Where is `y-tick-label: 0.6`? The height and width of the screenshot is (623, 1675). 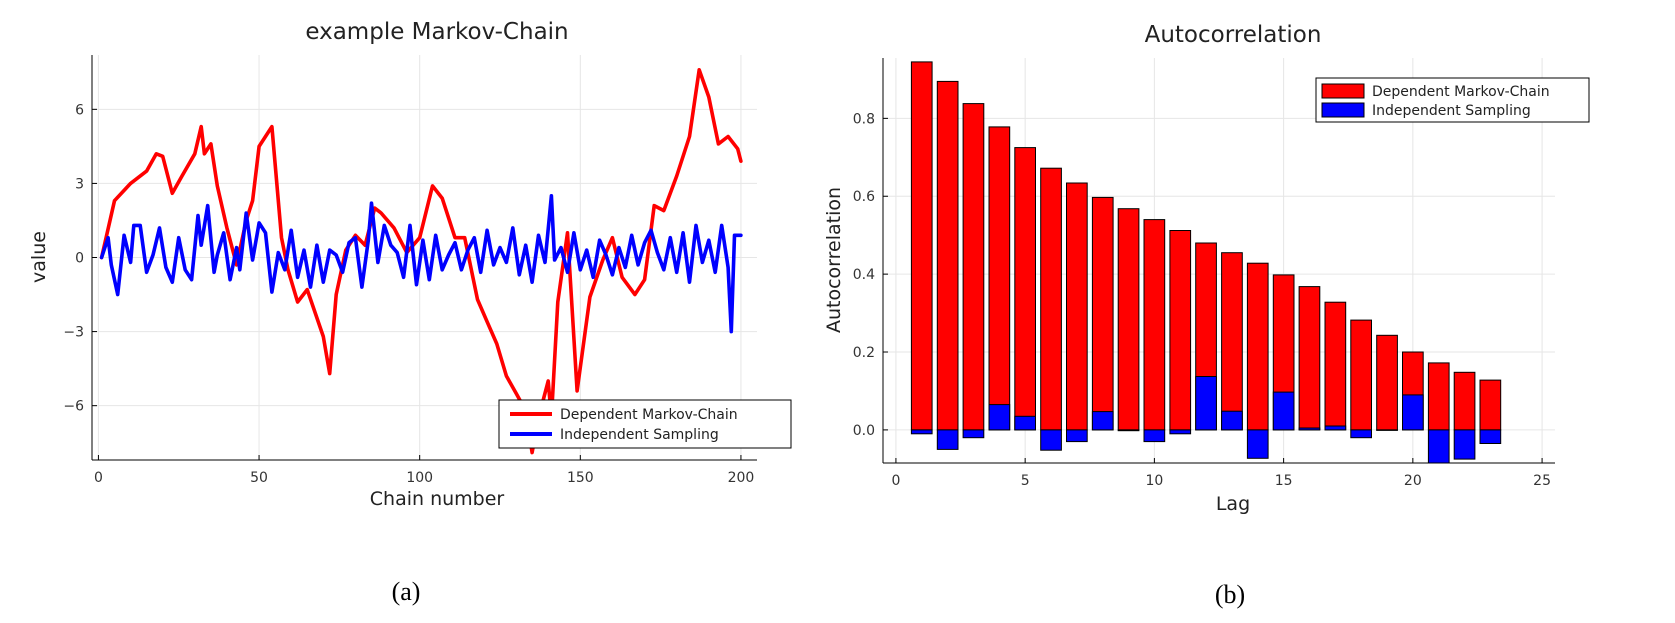 y-tick-label: 0.6 is located at coordinates (864, 197).